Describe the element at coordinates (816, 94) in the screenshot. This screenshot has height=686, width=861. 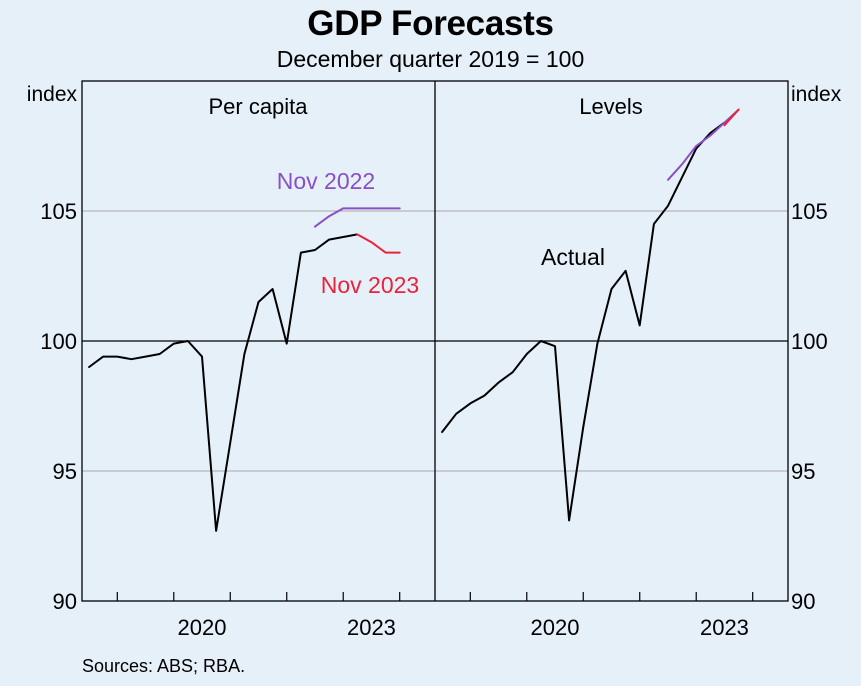
I see `y-axis-label-right: index` at that location.